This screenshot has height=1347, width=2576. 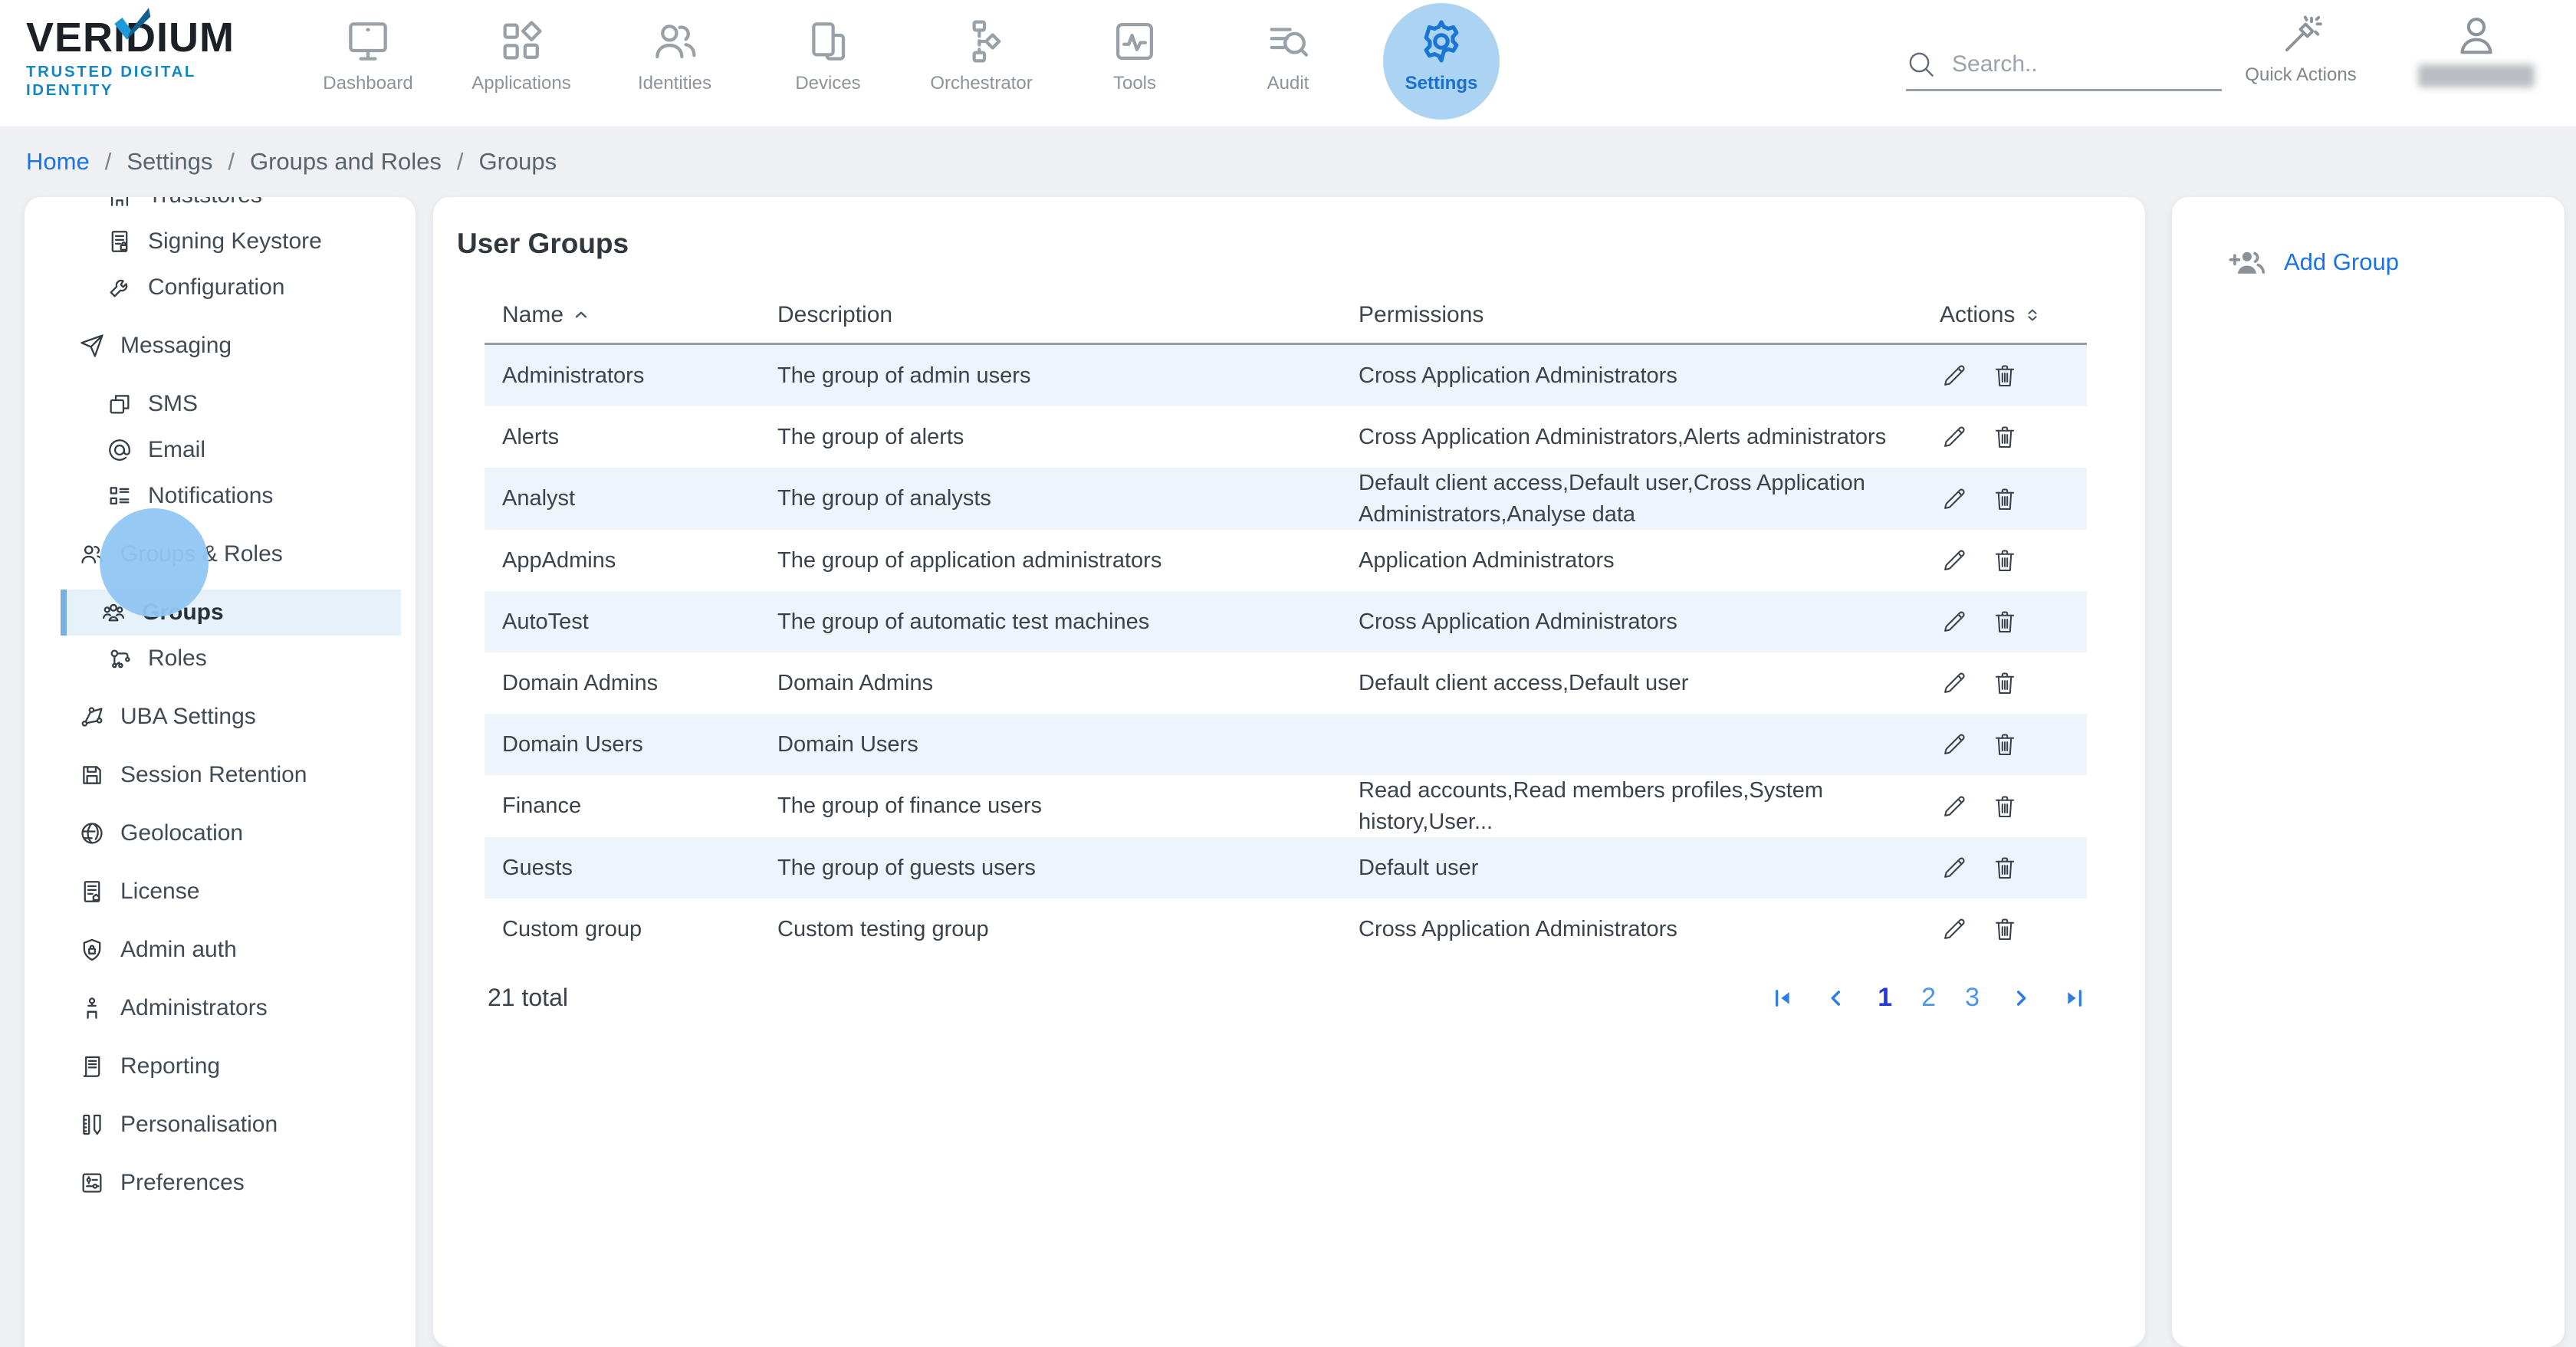 What do you see at coordinates (1929, 998) in the screenshot?
I see `page-number-2: 2` at bounding box center [1929, 998].